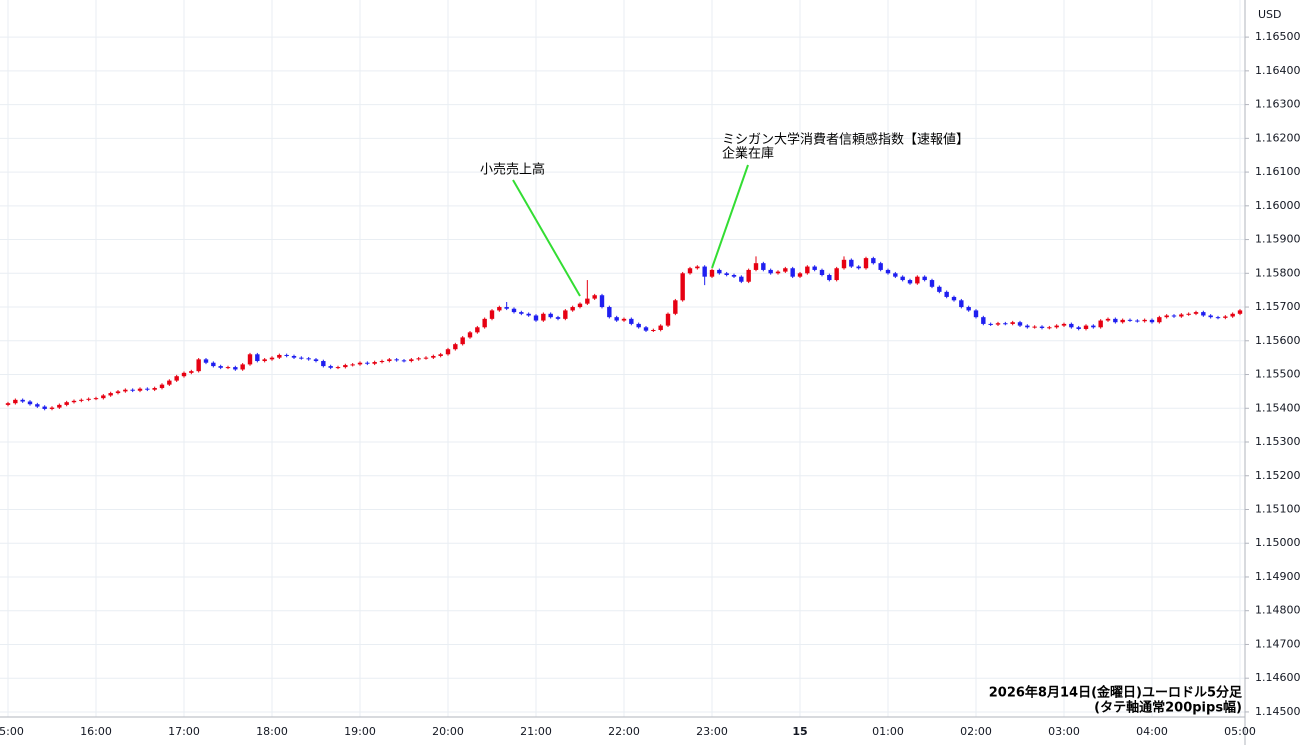 The height and width of the screenshot is (745, 1300). What do you see at coordinates (1240, 731) in the screenshot?
I see `x-tick-label: 05:00` at bounding box center [1240, 731].